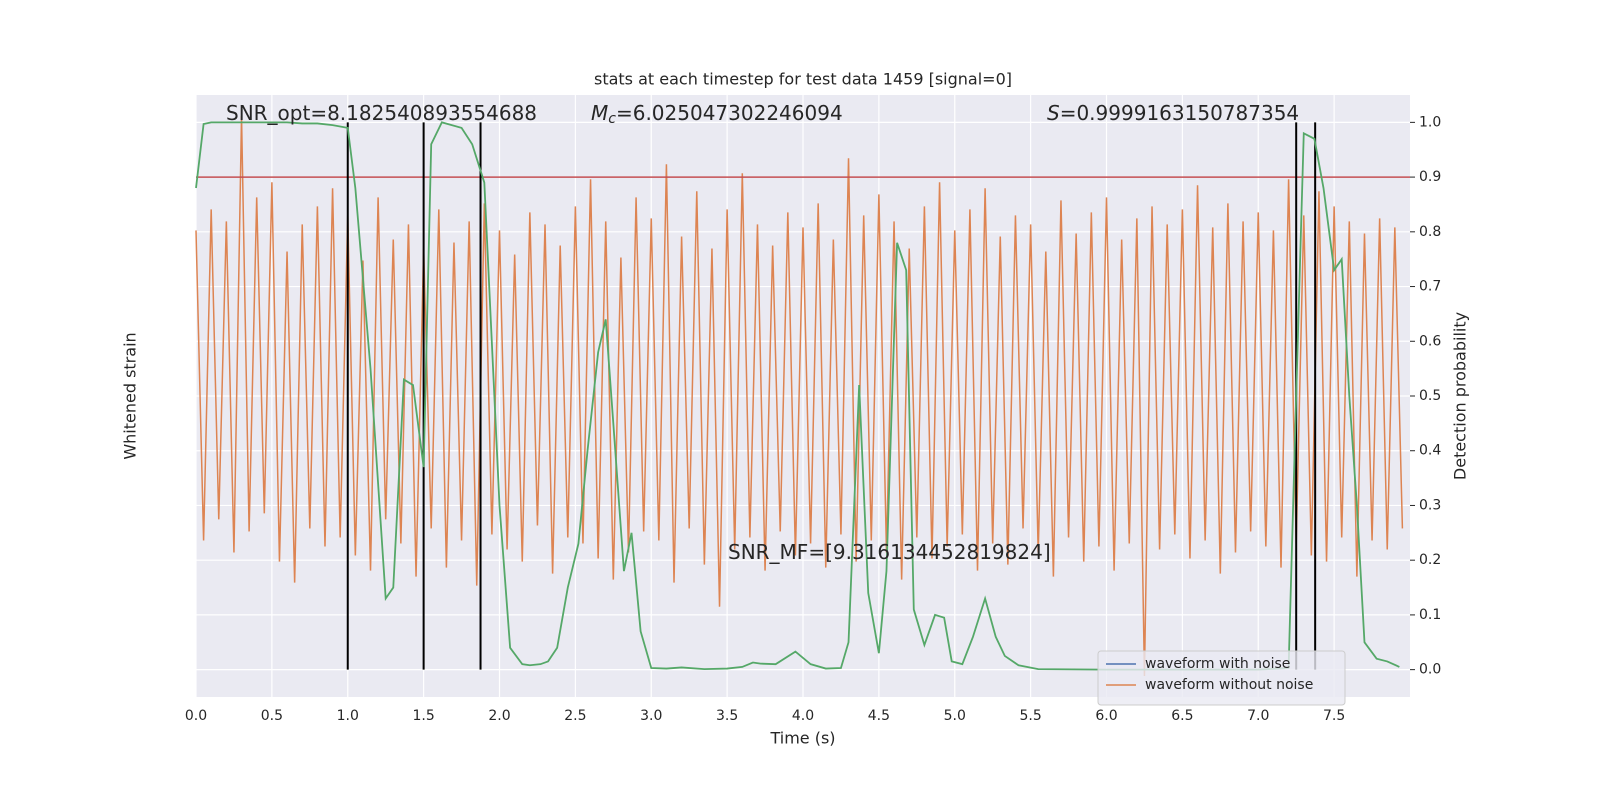  I want to click on y2-tick-label: 0.4, so click(1430, 451).